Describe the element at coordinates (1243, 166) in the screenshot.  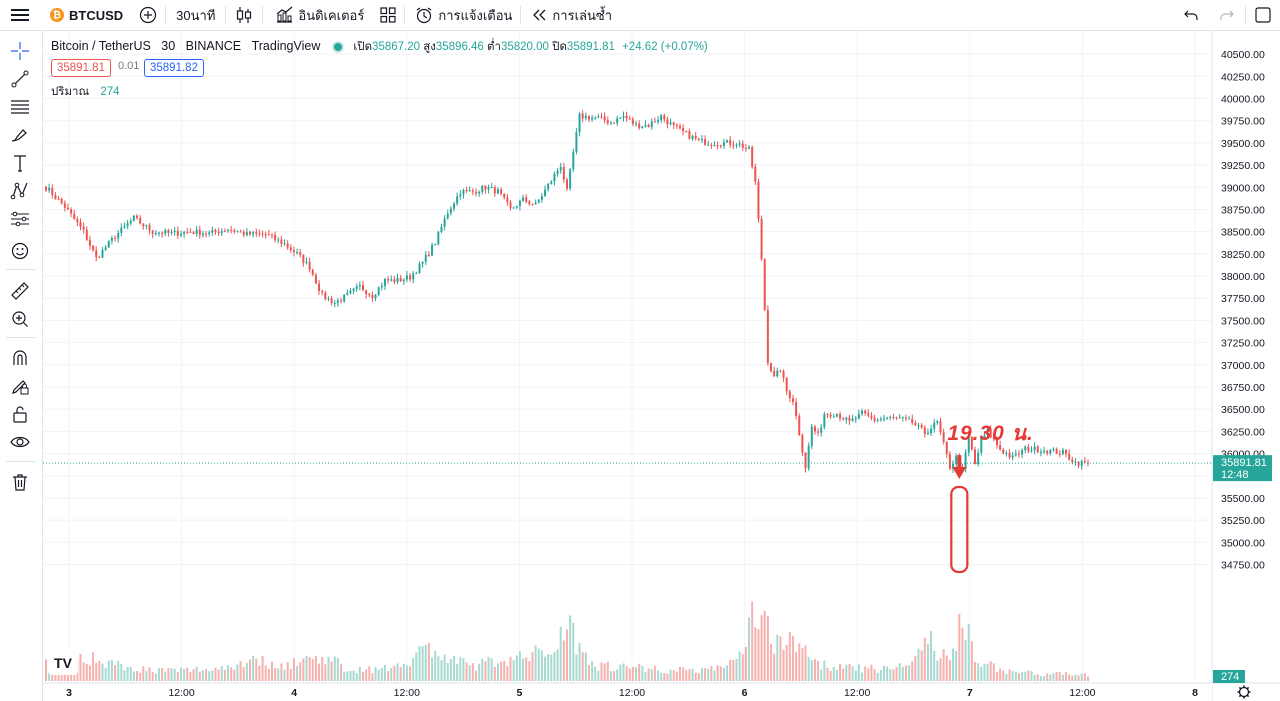
I see `price-tick-label: 39250.00` at that location.